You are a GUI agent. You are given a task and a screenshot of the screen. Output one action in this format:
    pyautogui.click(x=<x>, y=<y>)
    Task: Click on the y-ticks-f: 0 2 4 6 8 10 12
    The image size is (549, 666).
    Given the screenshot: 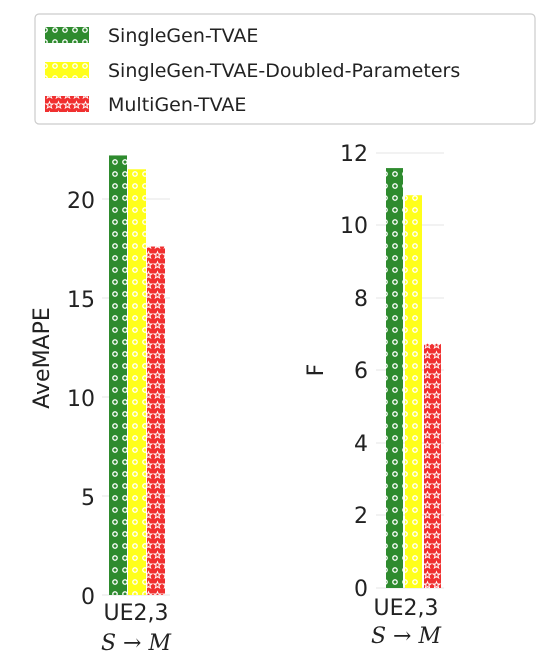 What is the action you would take?
    pyautogui.click(x=354, y=372)
    